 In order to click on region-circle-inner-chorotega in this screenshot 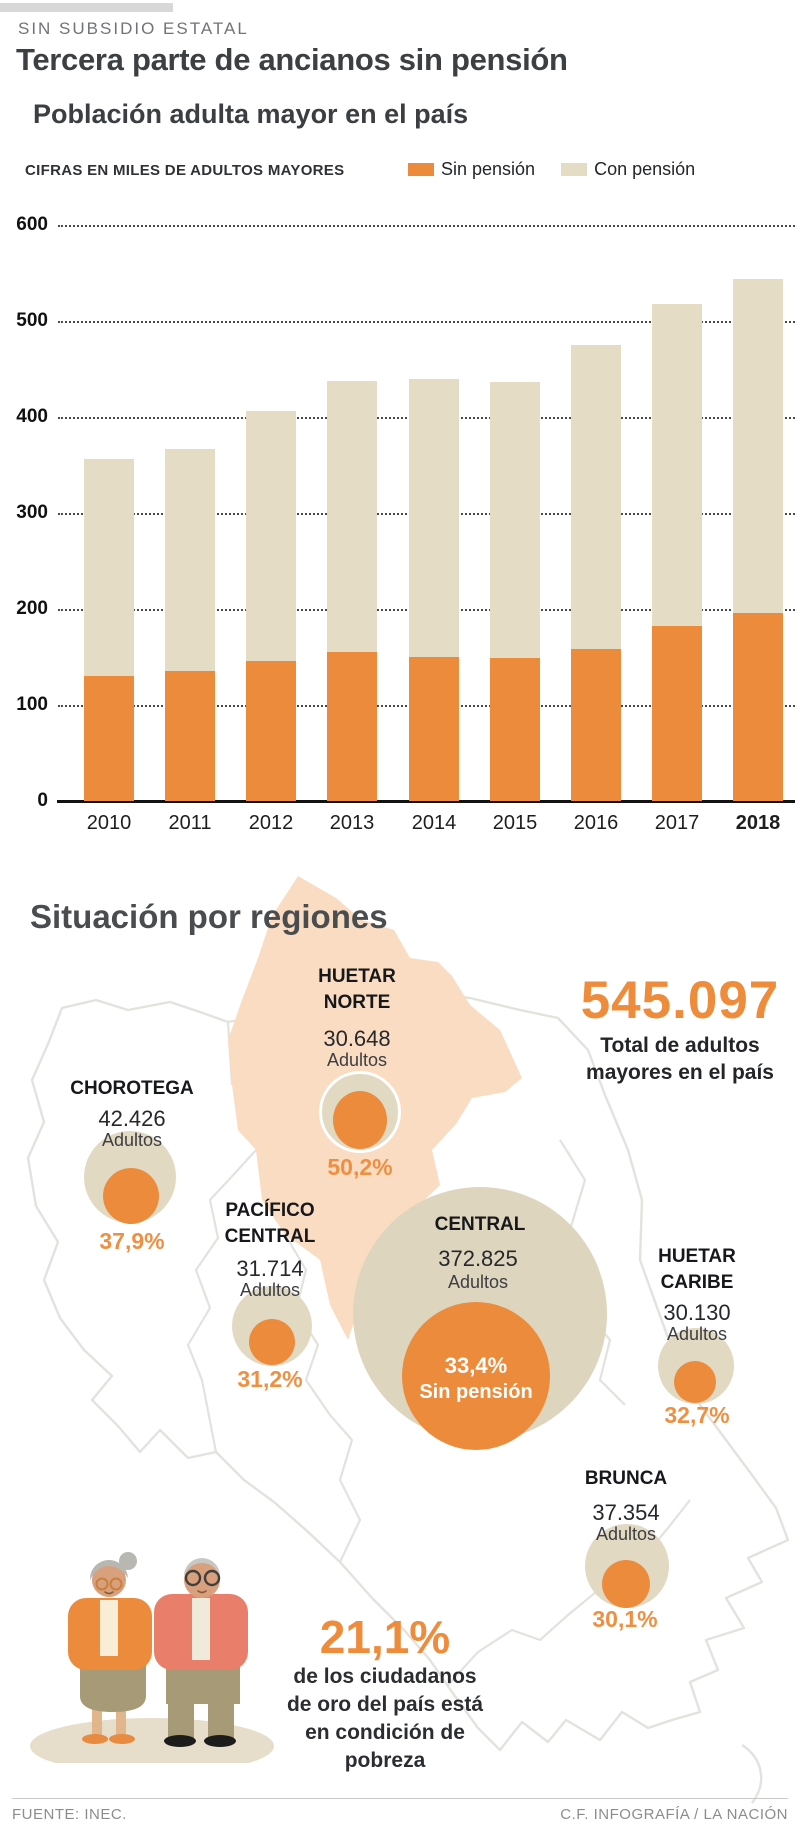, I will do `click(131, 1196)`.